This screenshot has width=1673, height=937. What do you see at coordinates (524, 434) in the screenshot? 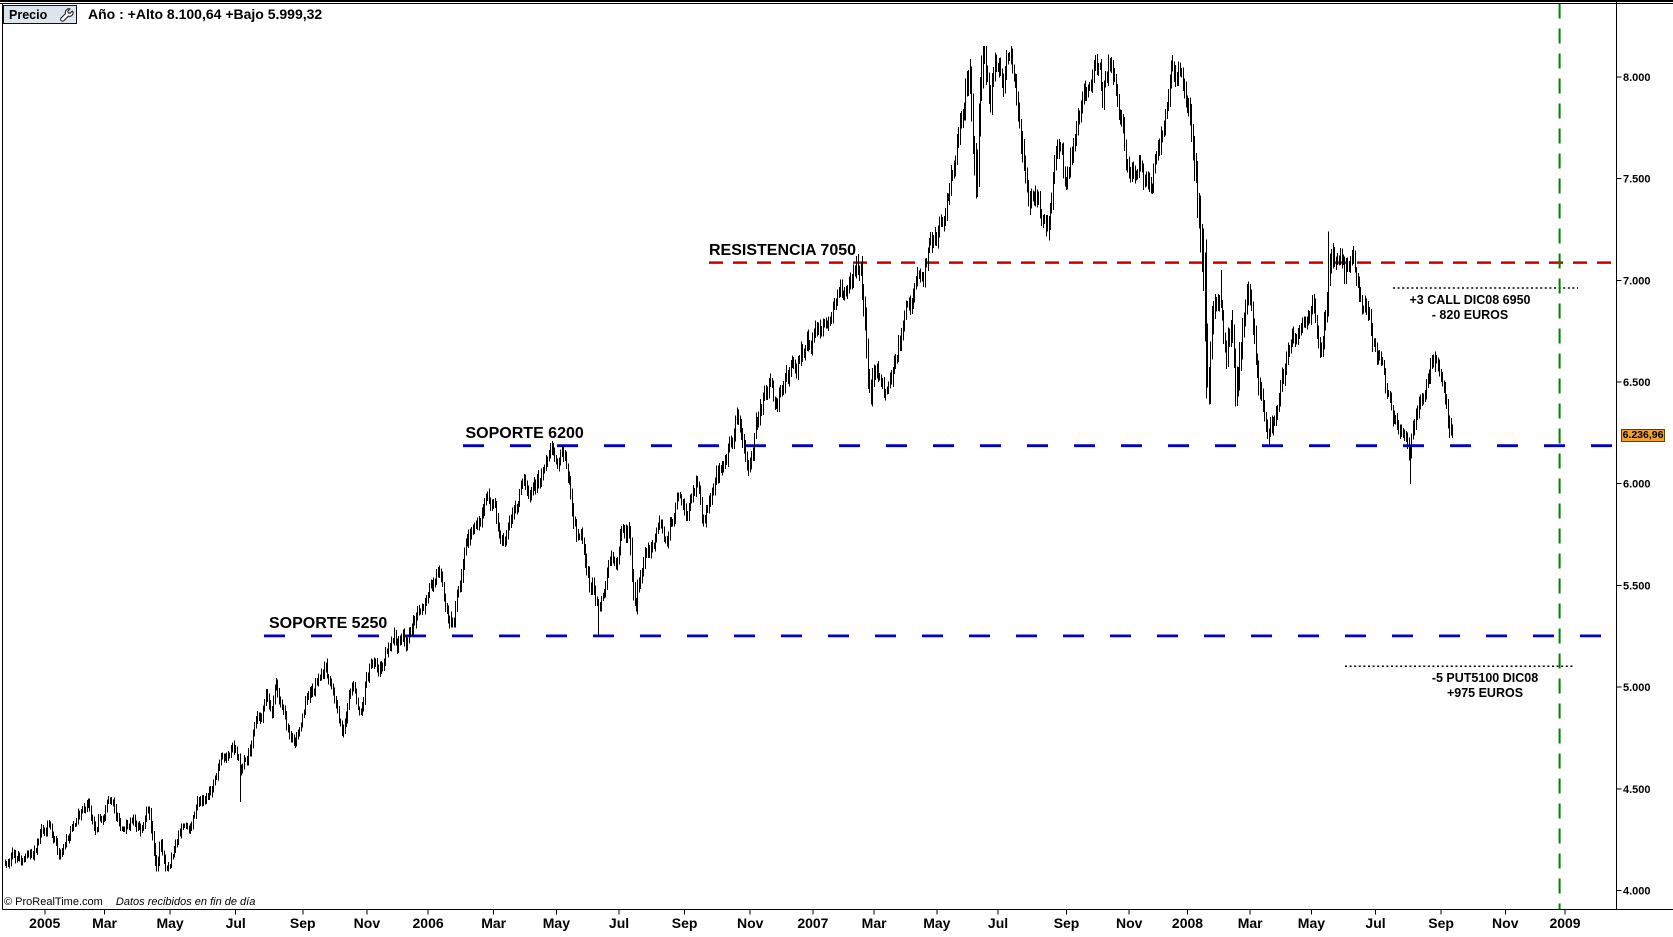
I see `support-6200-label: SOPORTE 6200` at bounding box center [524, 434].